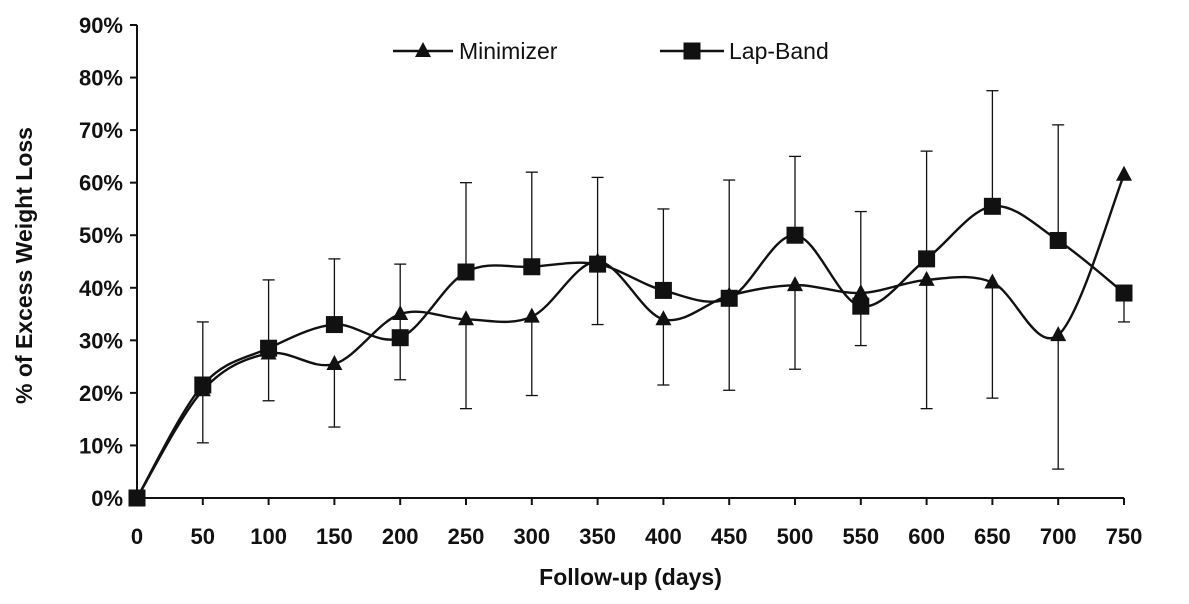 The width and height of the screenshot is (1189, 604). I want to click on legend: Minimizer Lap-Band, so click(611, 51).